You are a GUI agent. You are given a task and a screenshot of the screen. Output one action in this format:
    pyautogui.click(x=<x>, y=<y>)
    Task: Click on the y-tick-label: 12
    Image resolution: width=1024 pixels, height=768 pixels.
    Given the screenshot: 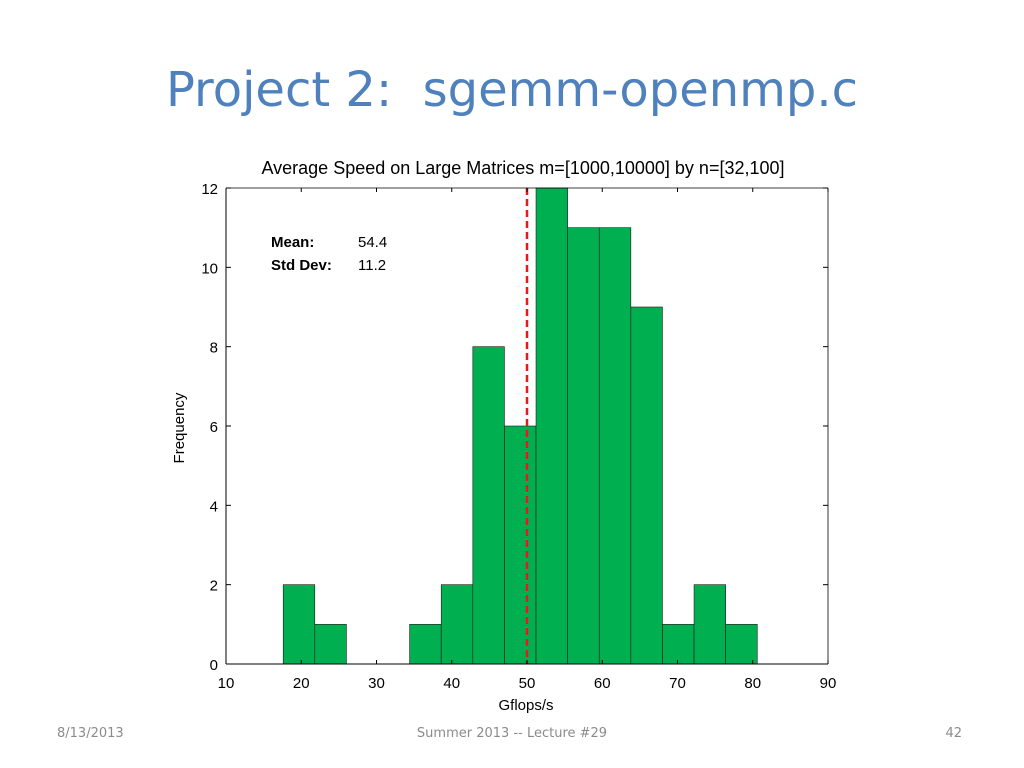 What is the action you would take?
    pyautogui.click(x=209, y=189)
    